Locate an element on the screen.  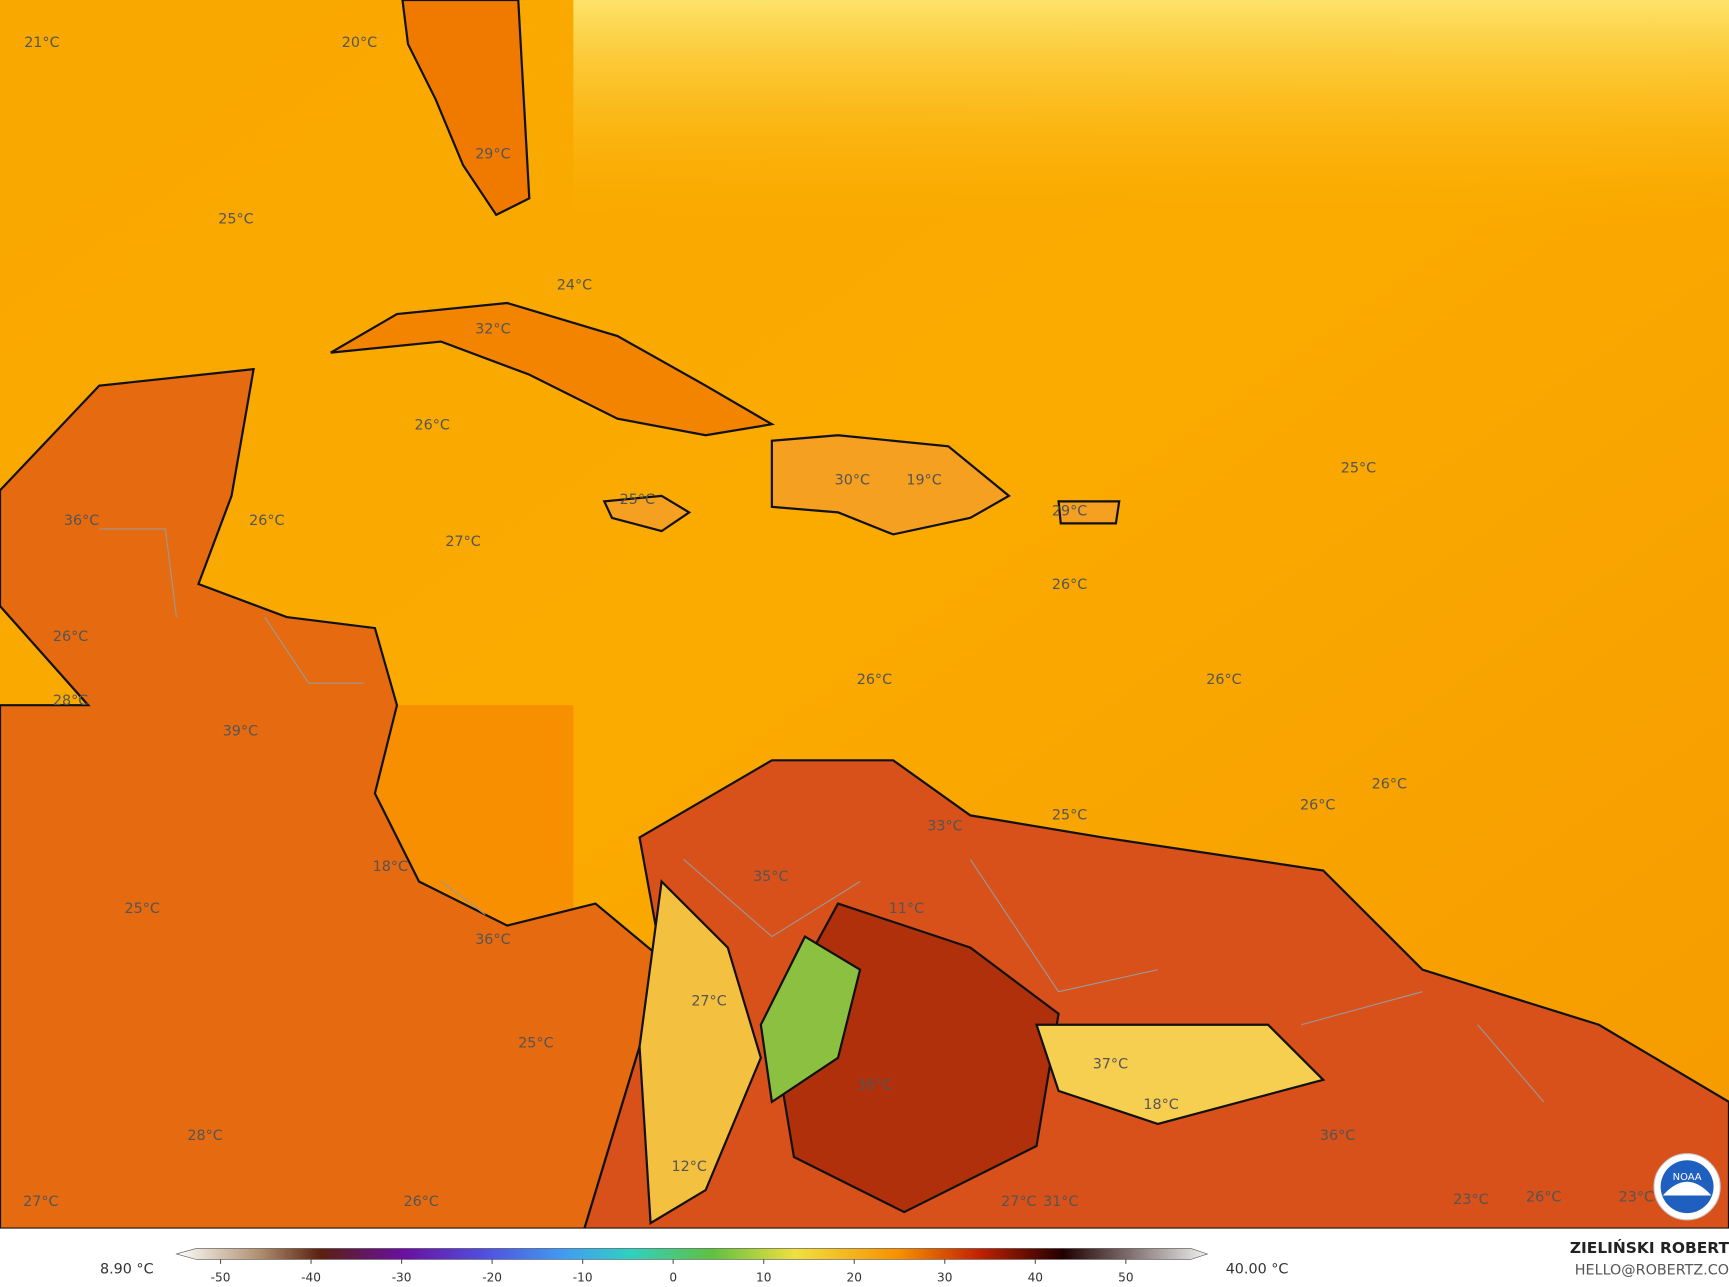
colorbar-tick-label: -40 is located at coordinates (311, 1278).